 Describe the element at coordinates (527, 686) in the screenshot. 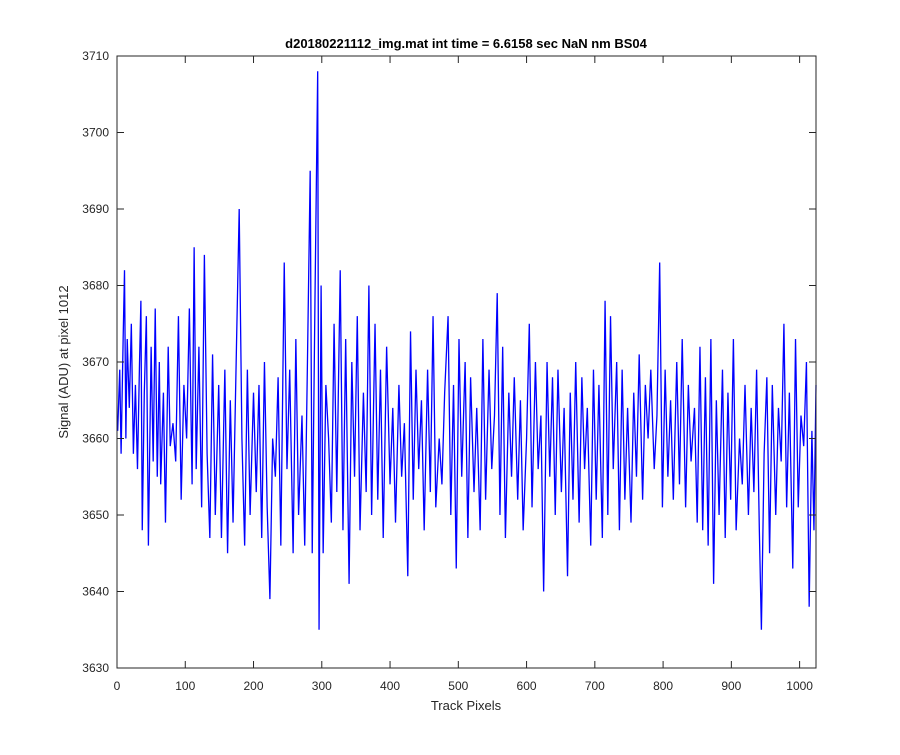

I see `x-tick-label: 600` at that location.